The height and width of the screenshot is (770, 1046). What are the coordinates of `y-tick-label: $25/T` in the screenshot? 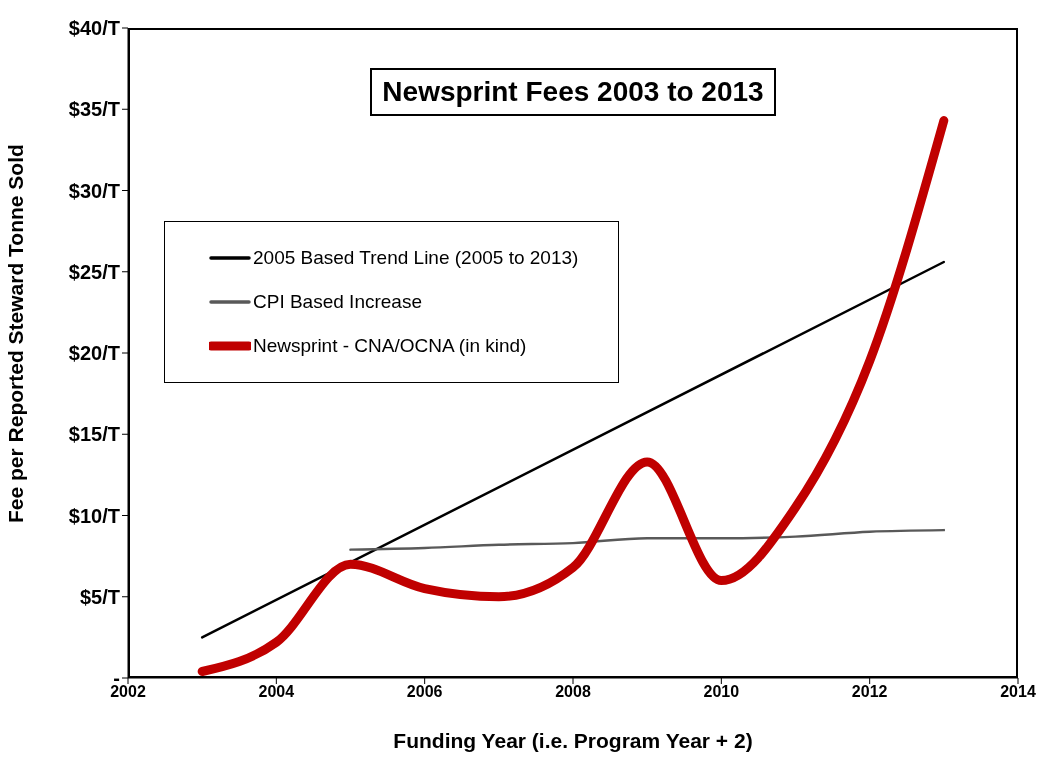 It's located at (94, 271).